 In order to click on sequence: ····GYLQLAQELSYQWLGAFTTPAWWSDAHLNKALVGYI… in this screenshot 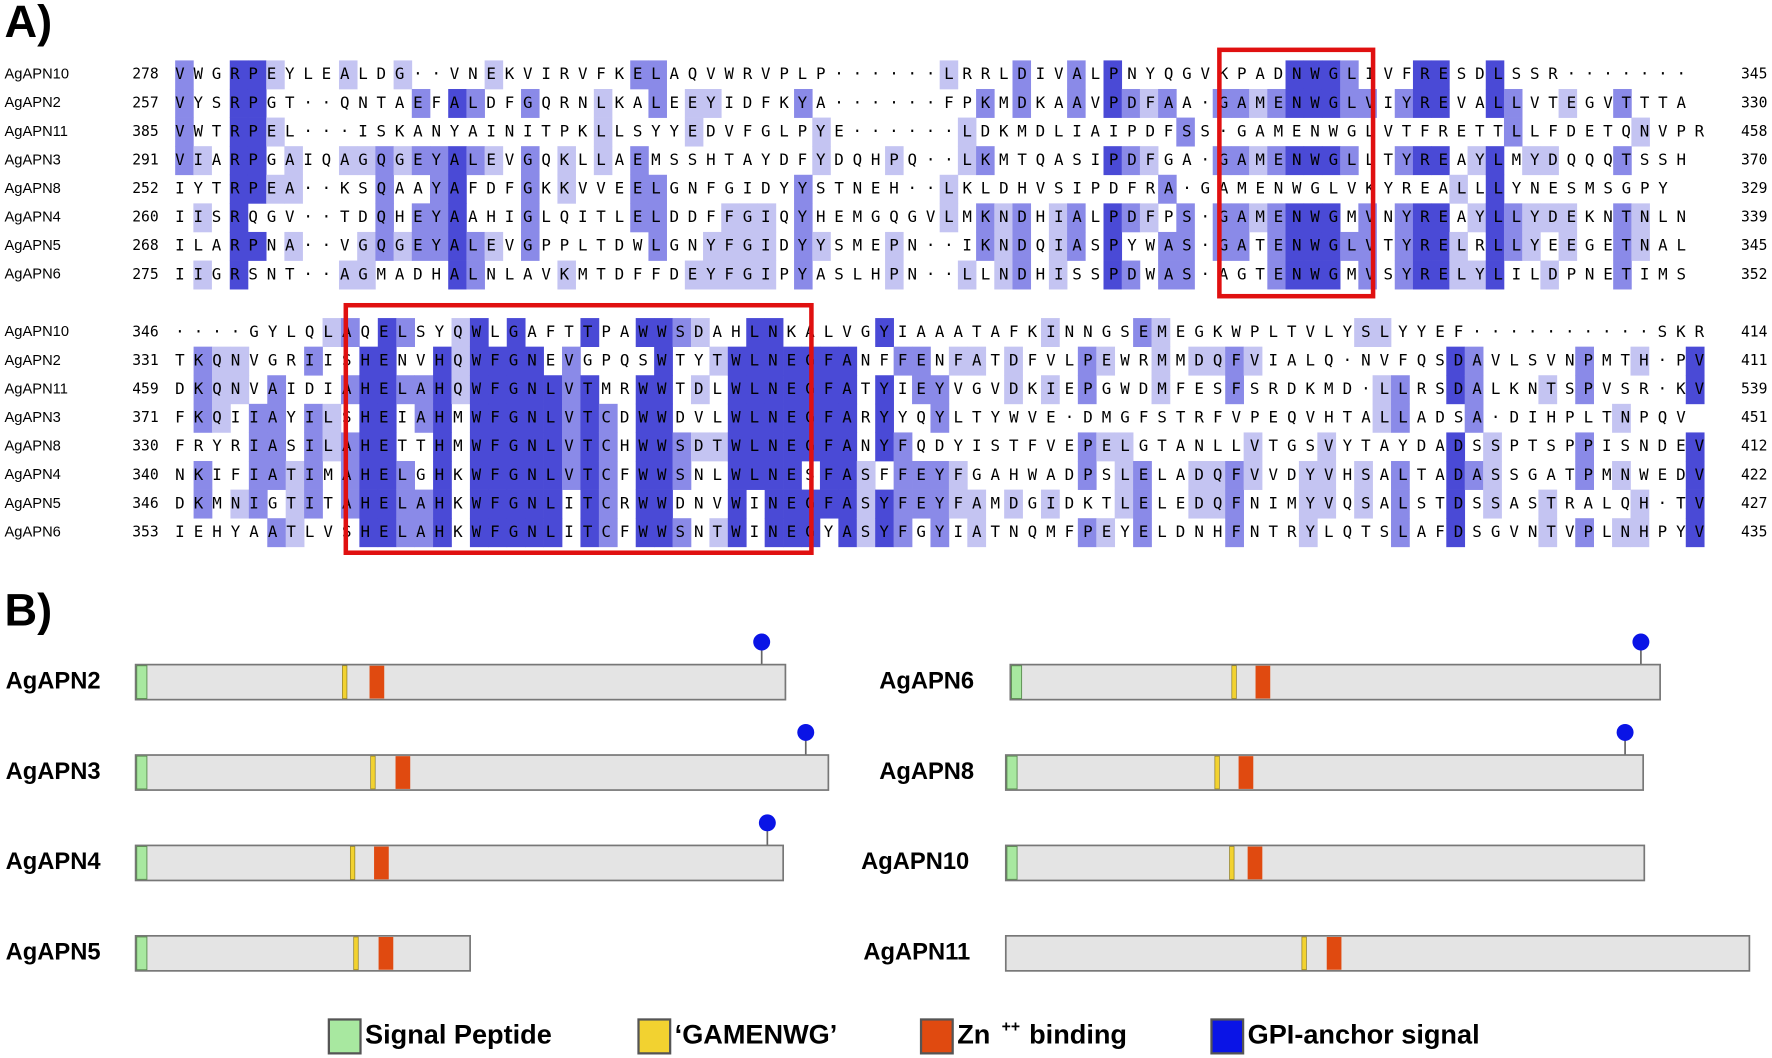, I will do `click(939, 331)`.